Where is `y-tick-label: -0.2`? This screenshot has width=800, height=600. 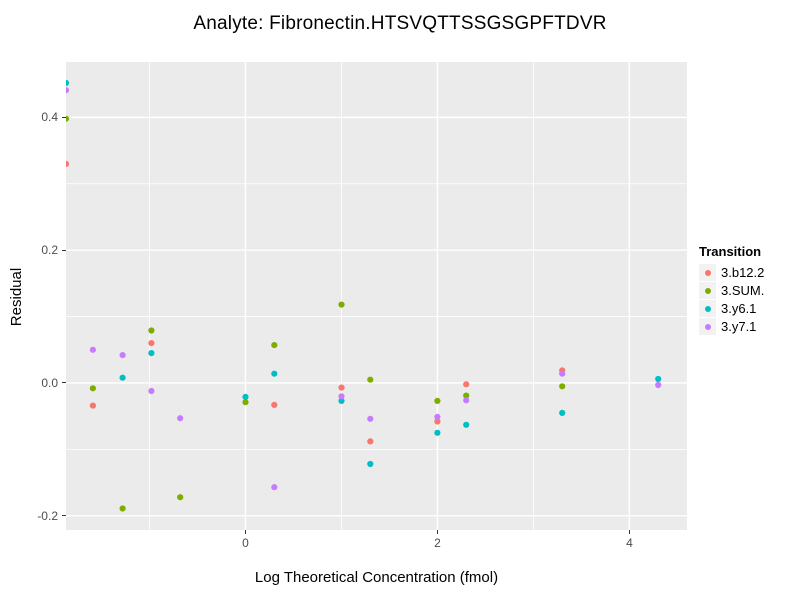
y-tick-label: -0.2 is located at coordinates (47, 515).